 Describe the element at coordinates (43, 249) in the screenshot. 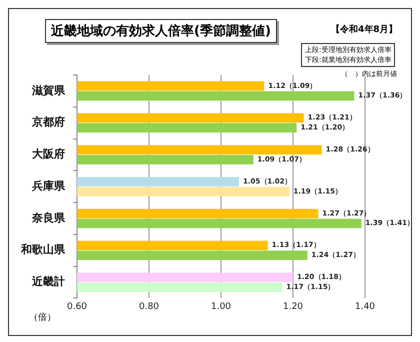

I see `y-tick-label: 和歌山県` at that location.